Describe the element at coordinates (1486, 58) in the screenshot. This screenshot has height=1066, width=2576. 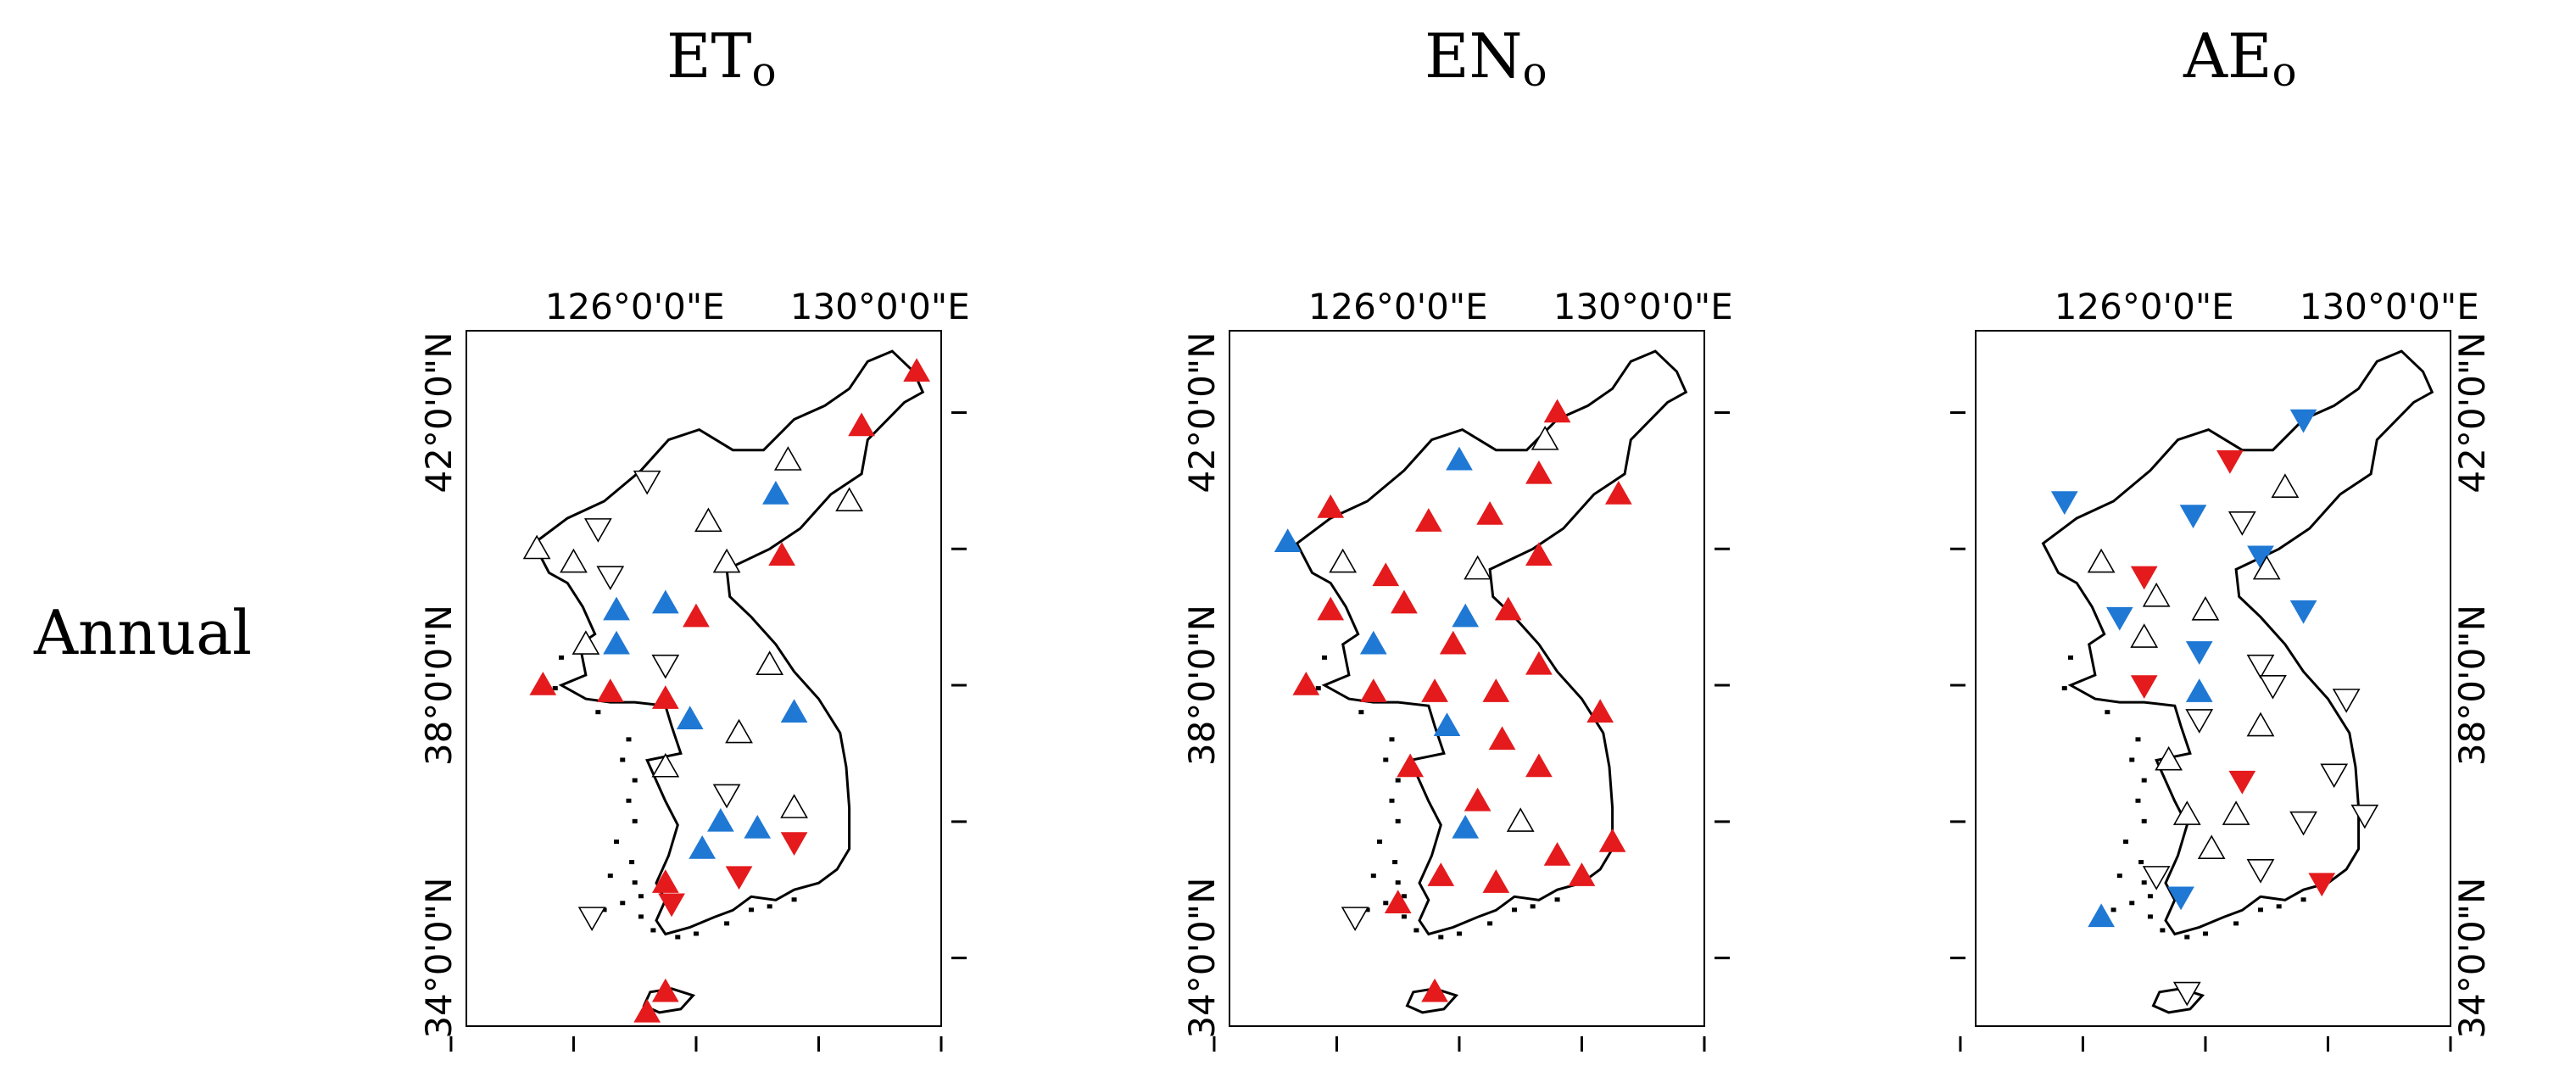
I see `panel-title-eno: ENo` at that location.